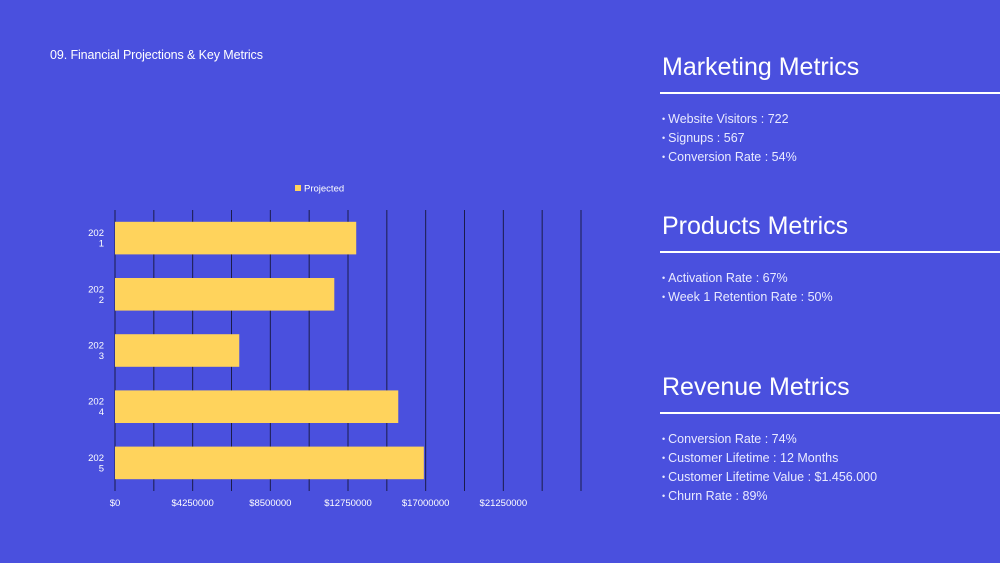 This screenshot has height=563, width=1000. I want to click on y-tick-label-line: 4, so click(101, 412).